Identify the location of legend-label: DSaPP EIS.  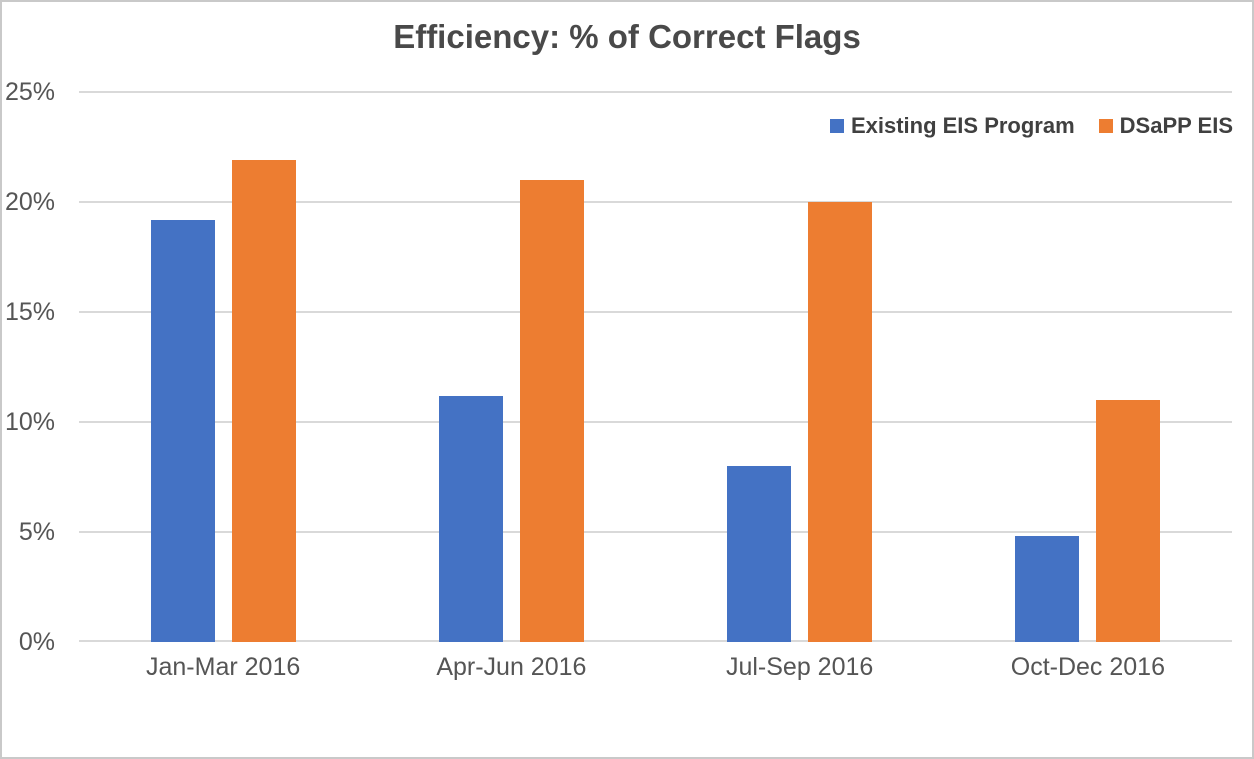
(1176, 125).